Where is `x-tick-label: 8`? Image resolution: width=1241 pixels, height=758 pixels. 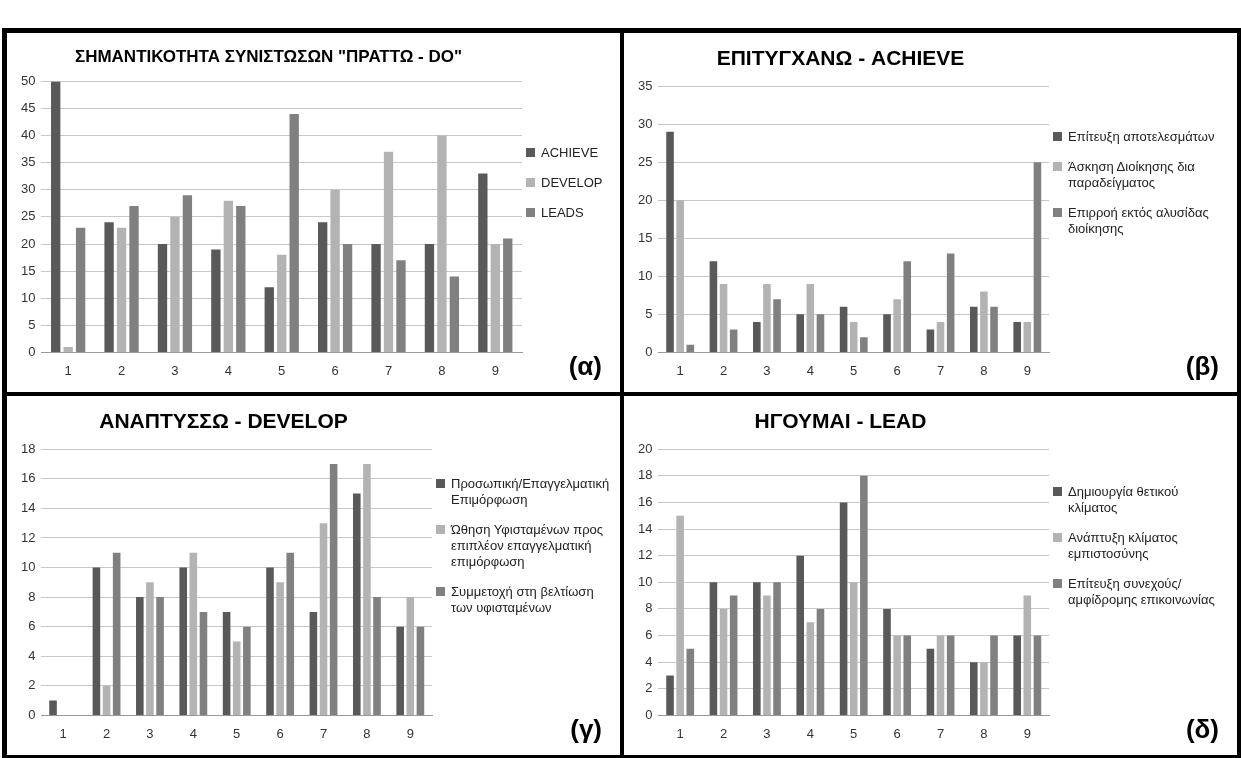 x-tick-label: 8 is located at coordinates (984, 733).